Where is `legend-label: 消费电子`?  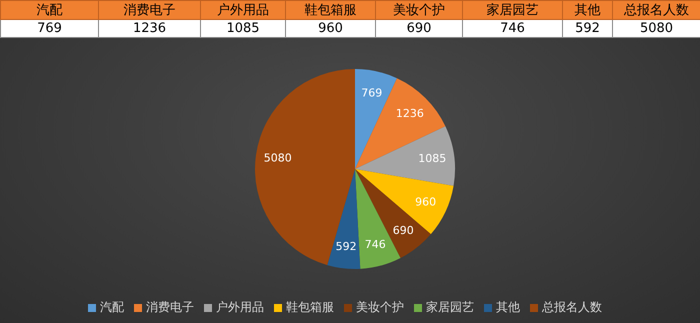
legend-label: 消费电子 is located at coordinates (170, 307).